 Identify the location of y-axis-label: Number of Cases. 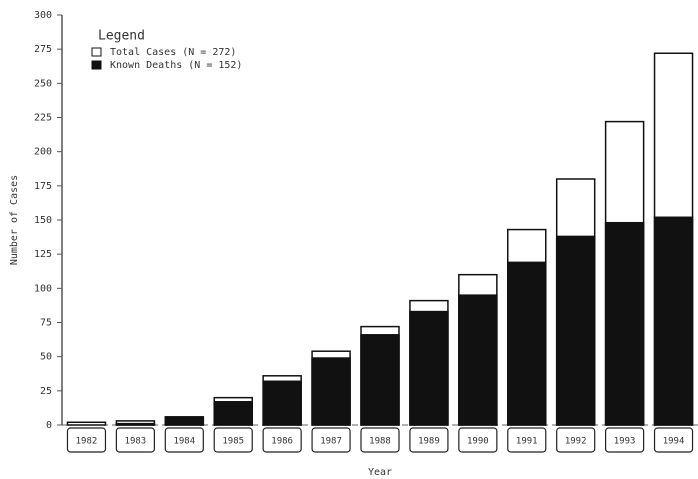
(14, 220).